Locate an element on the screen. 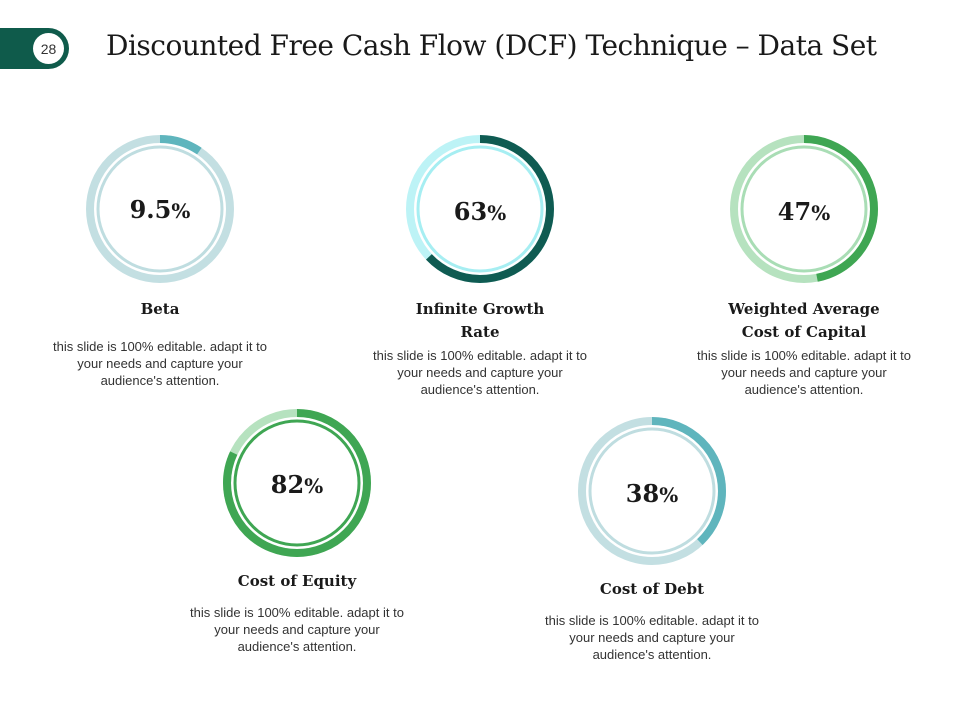 This screenshot has height=720, width=960. gauge-value-label: 38% is located at coordinates (652, 493).